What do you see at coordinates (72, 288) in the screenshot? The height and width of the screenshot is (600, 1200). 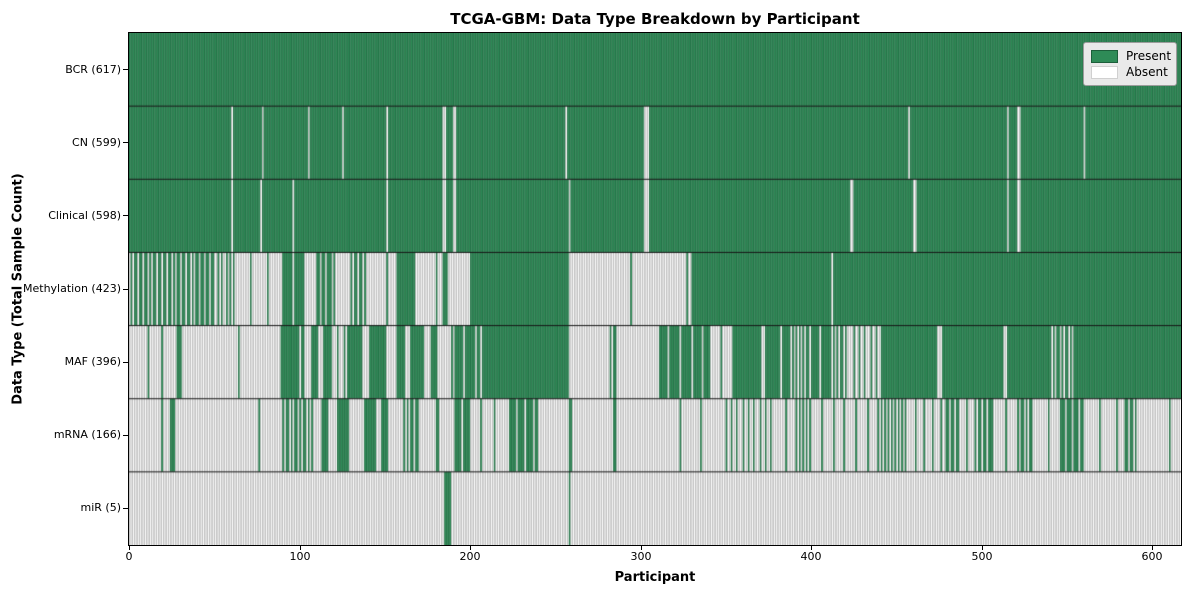 I see `ytick-label-methylation: Methylation (423)` at bounding box center [72, 288].